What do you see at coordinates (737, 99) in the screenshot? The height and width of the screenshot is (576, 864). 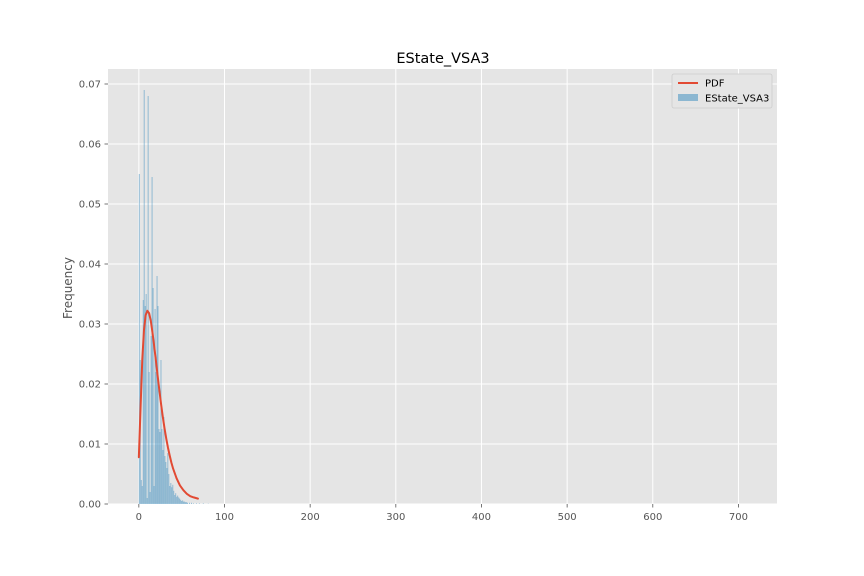 I see `legend-hist-label: EState_VSA3` at bounding box center [737, 99].